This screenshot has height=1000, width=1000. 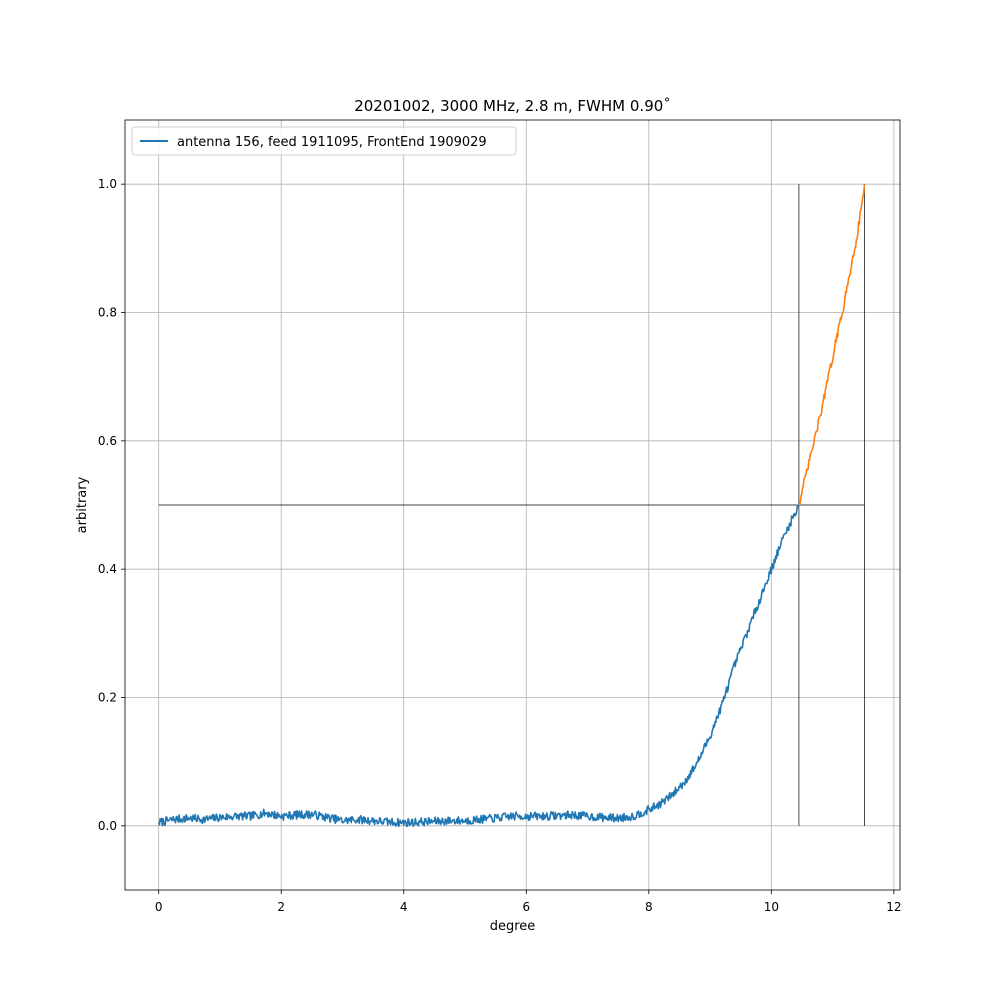 What do you see at coordinates (513, 926) in the screenshot?
I see `x-axis-label: degree` at bounding box center [513, 926].